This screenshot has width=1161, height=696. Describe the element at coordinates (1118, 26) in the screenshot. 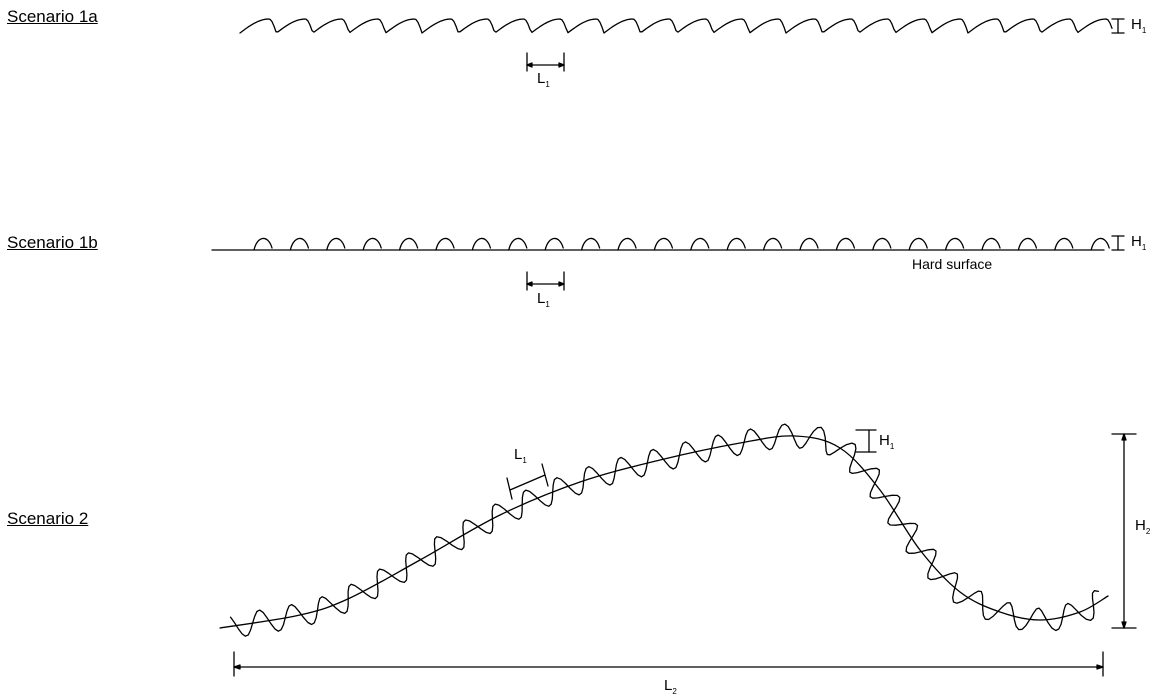

I see `scenario-1a-h1-dimension` at that location.